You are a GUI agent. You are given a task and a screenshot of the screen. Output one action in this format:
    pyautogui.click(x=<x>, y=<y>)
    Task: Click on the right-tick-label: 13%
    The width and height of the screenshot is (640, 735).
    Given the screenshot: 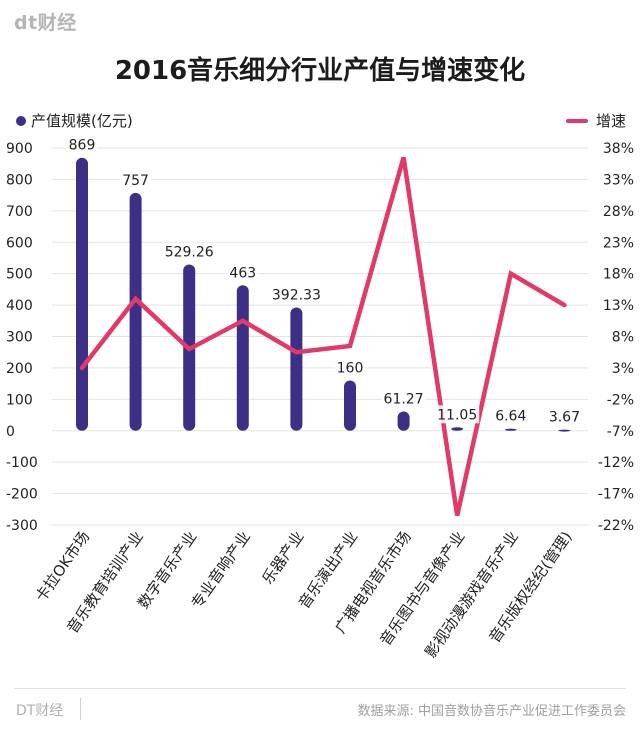 What is the action you would take?
    pyautogui.click(x=618, y=306)
    